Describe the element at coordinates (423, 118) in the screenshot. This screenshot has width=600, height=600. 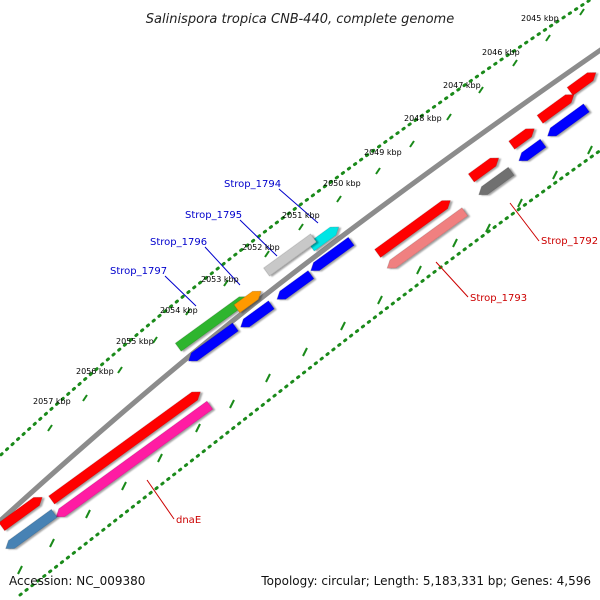
I see `scale-tick-label: 2048 kbp` at that location.